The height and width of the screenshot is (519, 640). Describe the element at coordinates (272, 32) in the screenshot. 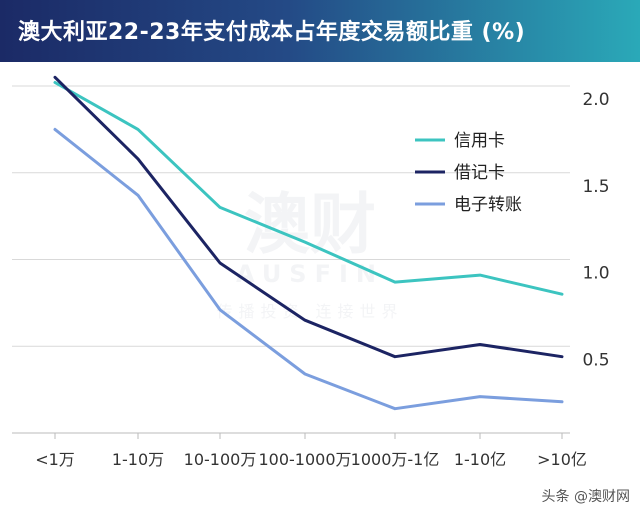

I see `chart-title: 澳大利亚22-23年支付成本占年度交易额比重 (%)` at that location.